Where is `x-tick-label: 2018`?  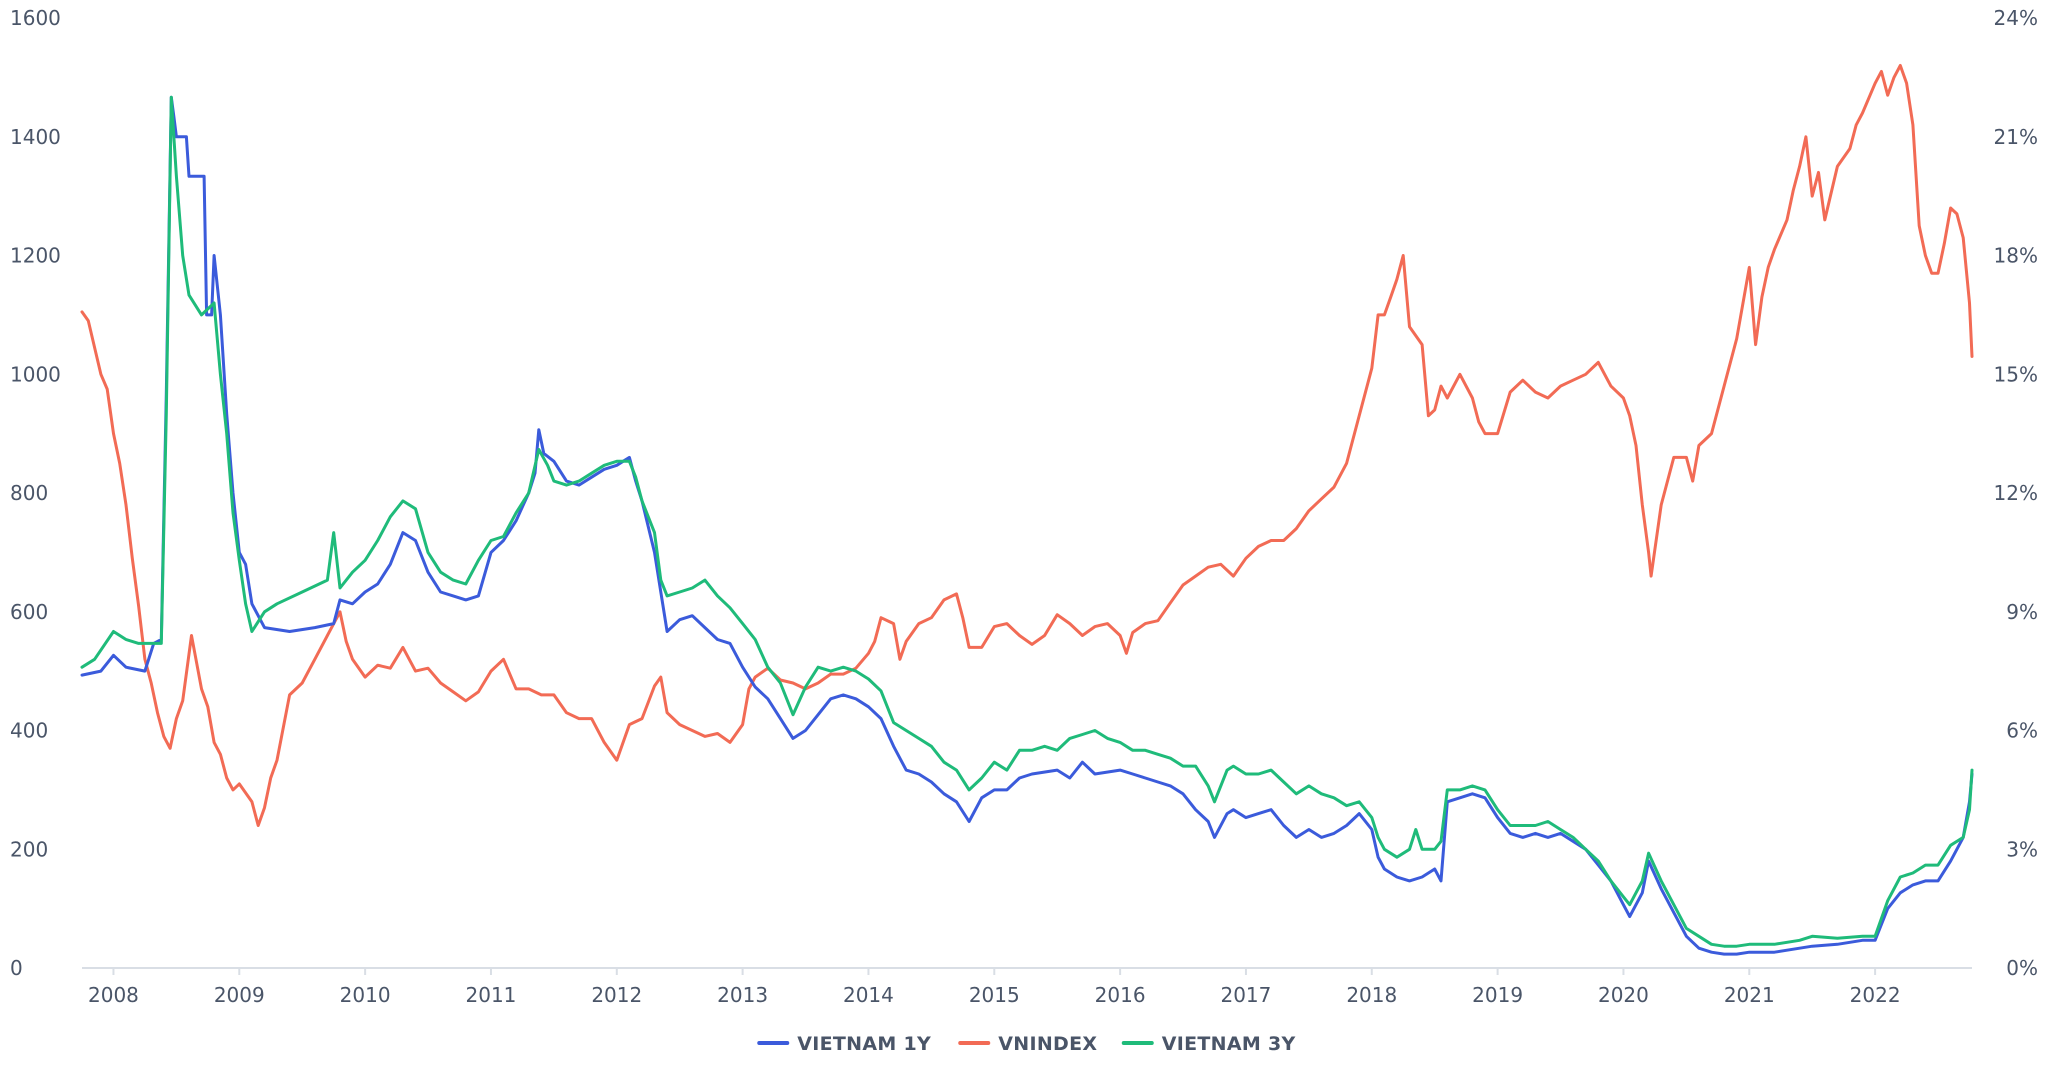 x-tick-label: 2018 is located at coordinates (1371, 995).